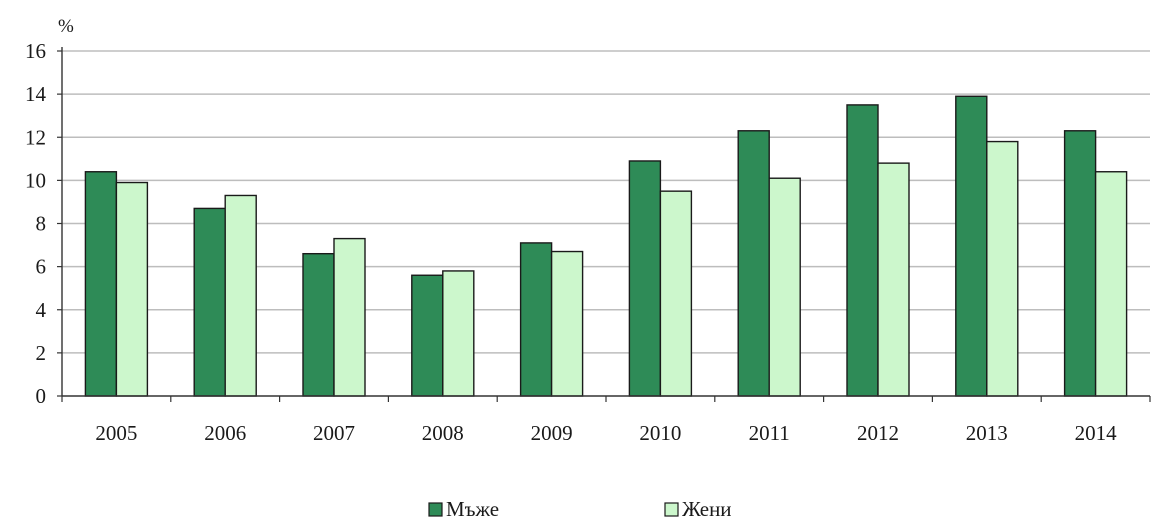 Image resolution: width=1152 pixels, height=521 pixels. I want to click on y-tick-label: 12, so click(35, 137).